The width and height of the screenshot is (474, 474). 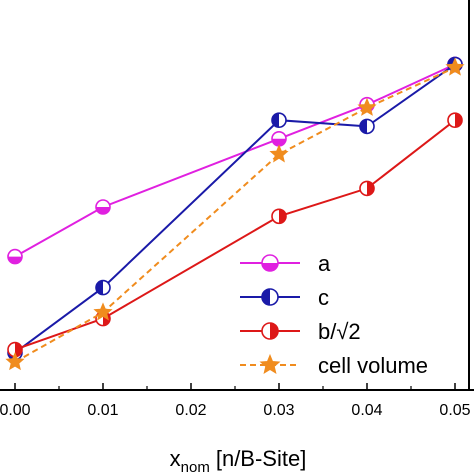 What do you see at coordinates (175, 458) in the screenshot?
I see `x-axis-label-main: x` at bounding box center [175, 458].